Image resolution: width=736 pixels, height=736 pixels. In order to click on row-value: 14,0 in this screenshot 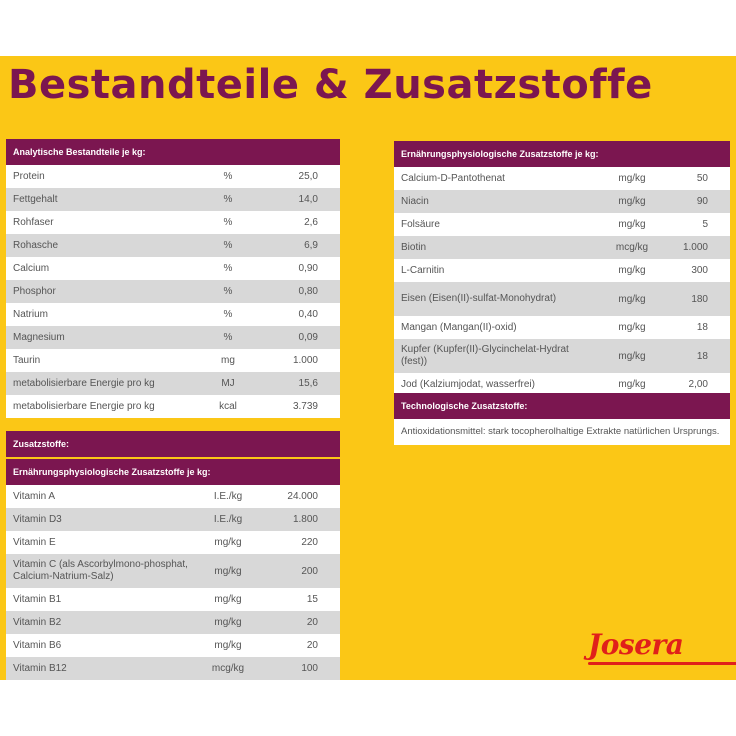, I will do `click(308, 199)`.